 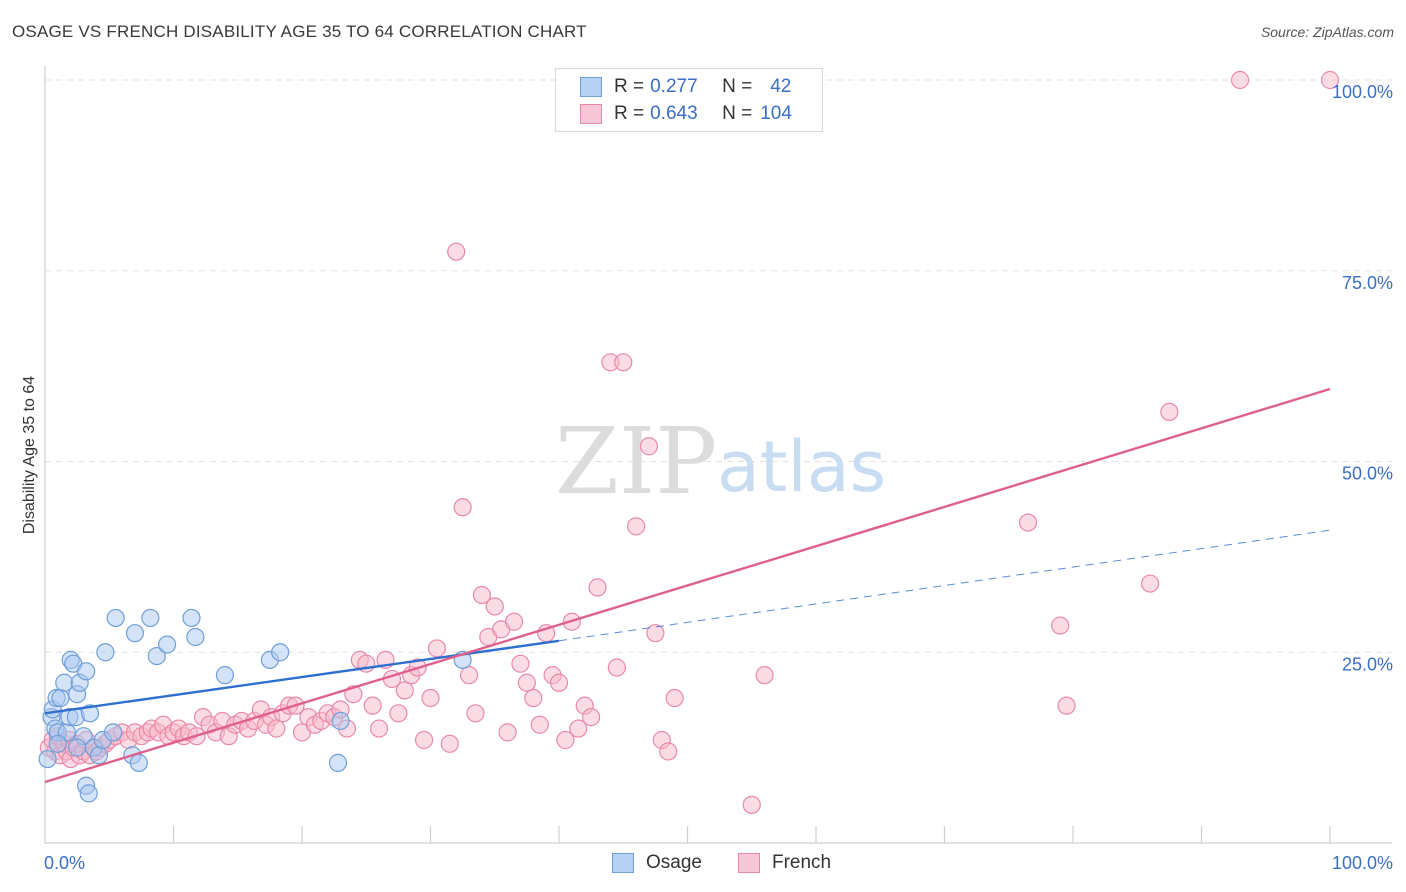 What do you see at coordinates (674, 113) in the screenshot?
I see `r-value: 0.643` at bounding box center [674, 113].